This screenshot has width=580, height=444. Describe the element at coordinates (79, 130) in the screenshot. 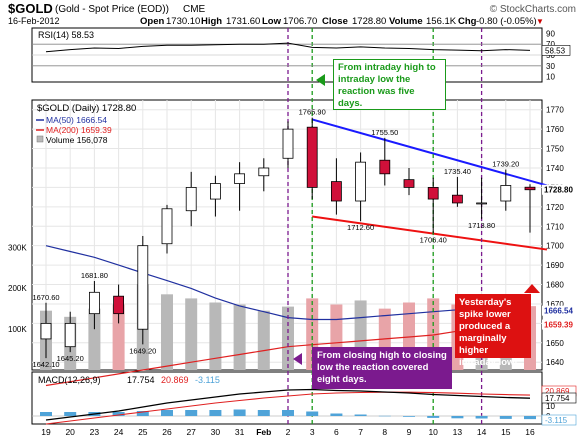

I see `ma200-legend: MA(200) 1659.39` at that location.